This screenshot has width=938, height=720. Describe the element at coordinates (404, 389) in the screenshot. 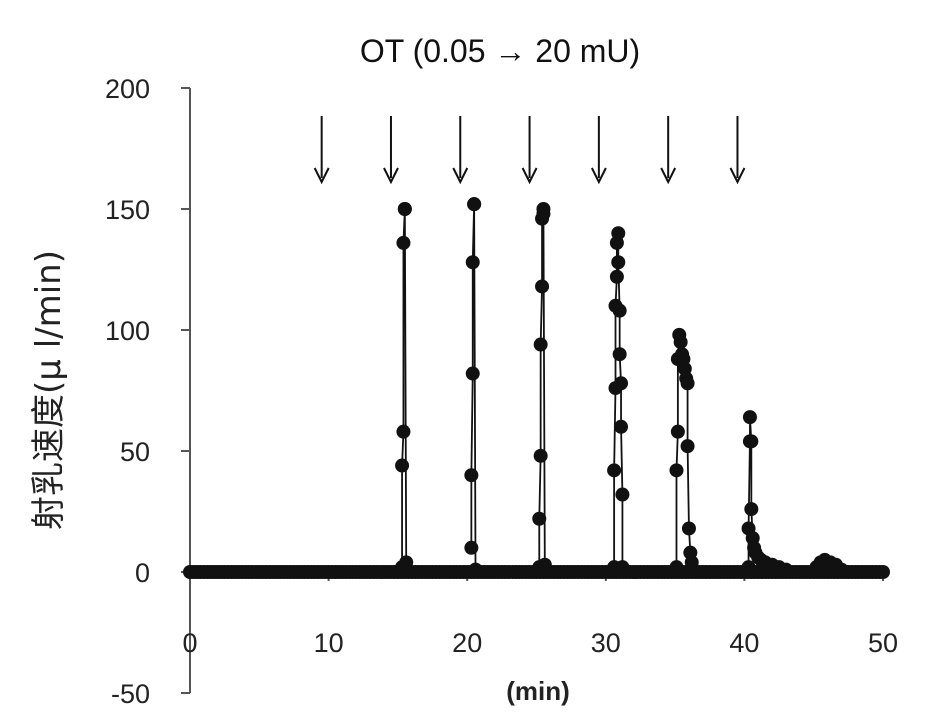

I see `peak-line` at that location.